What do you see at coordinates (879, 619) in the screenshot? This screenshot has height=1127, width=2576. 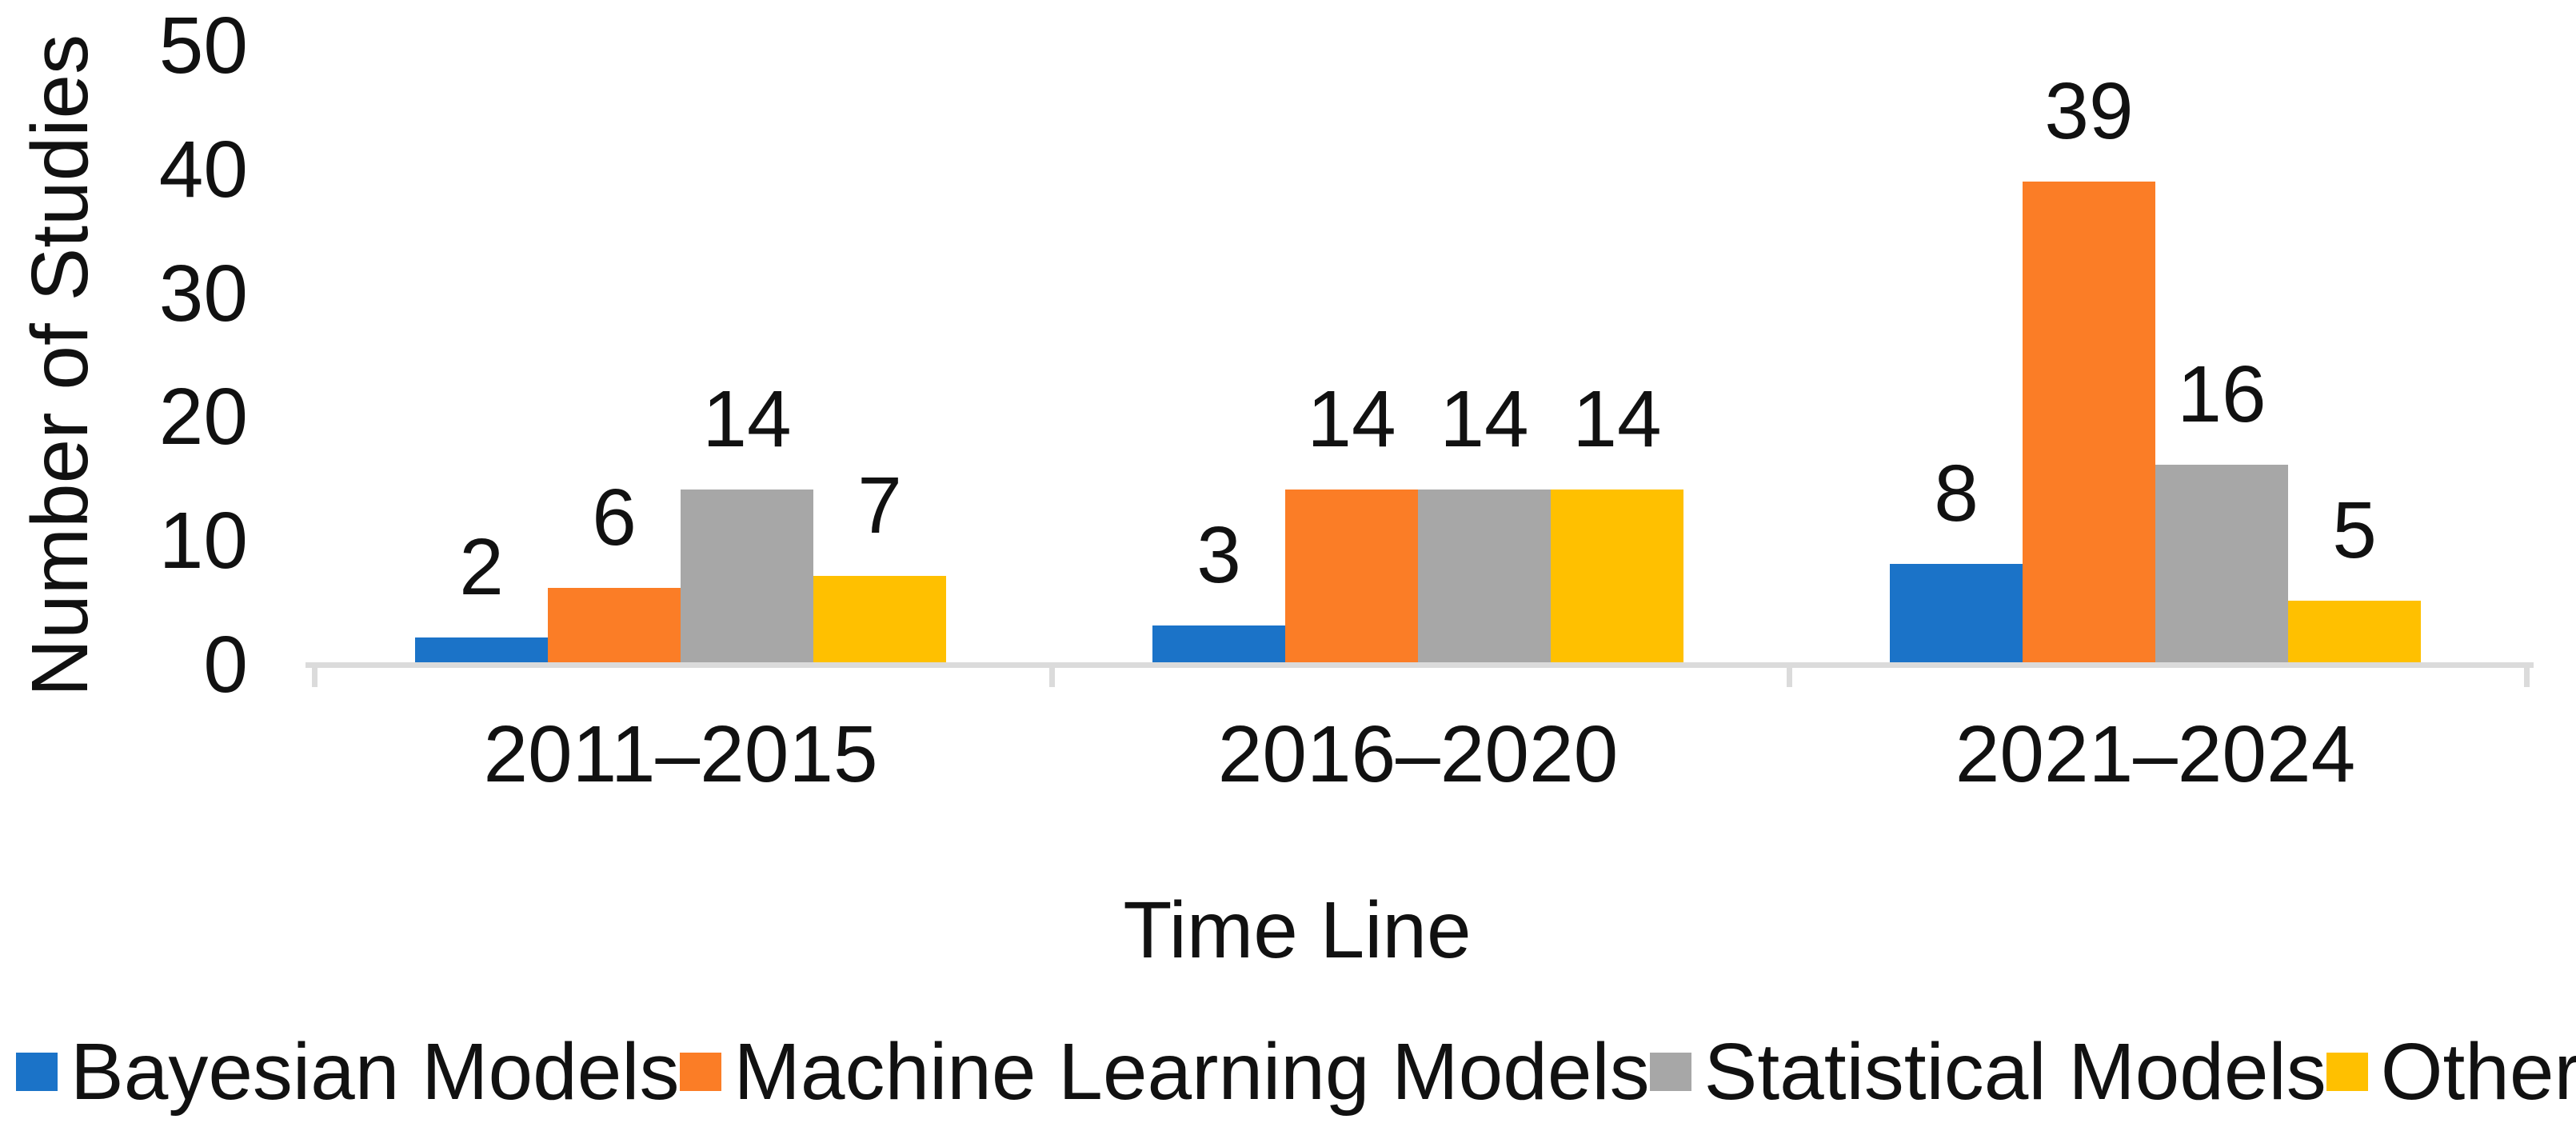 I see `bar-others-2011-2015` at bounding box center [879, 619].